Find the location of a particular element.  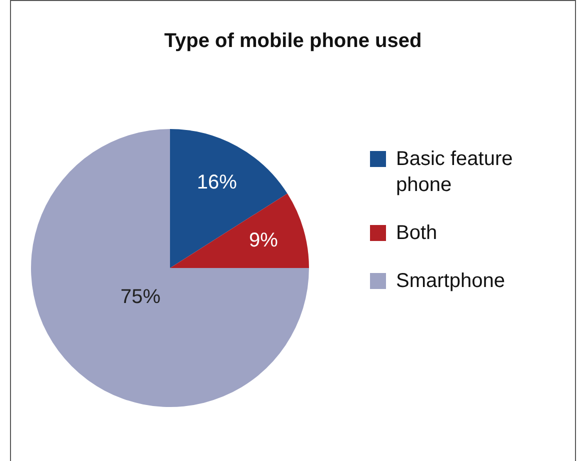

data-label: 16% is located at coordinates (217, 182).